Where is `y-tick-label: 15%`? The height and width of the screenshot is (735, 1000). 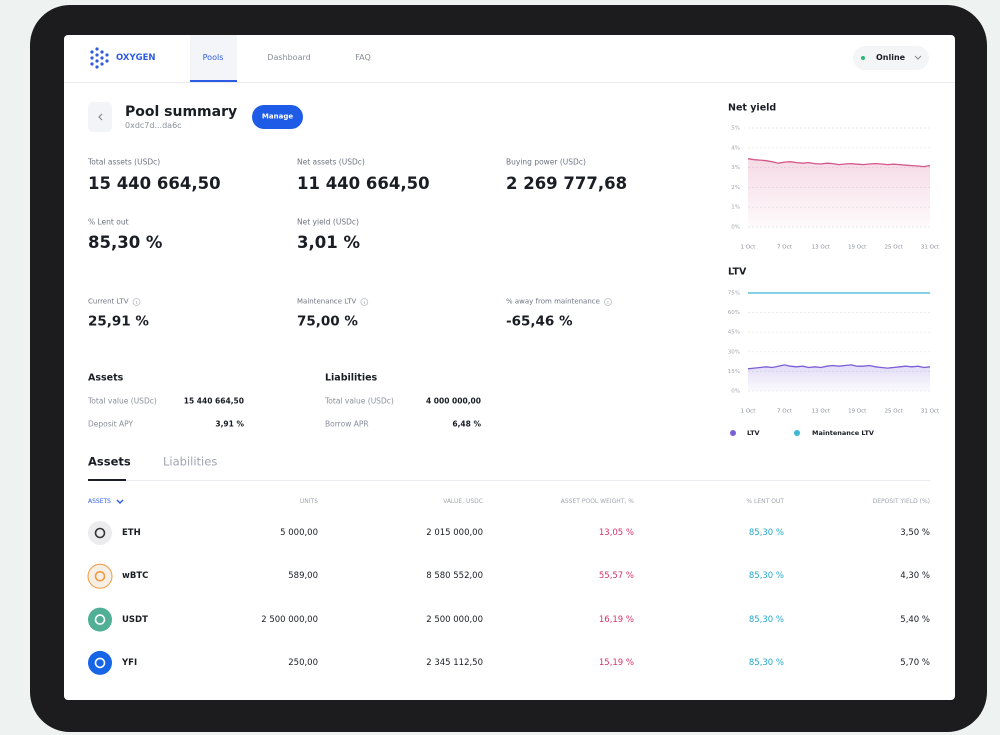 y-tick-label: 15% is located at coordinates (734, 372).